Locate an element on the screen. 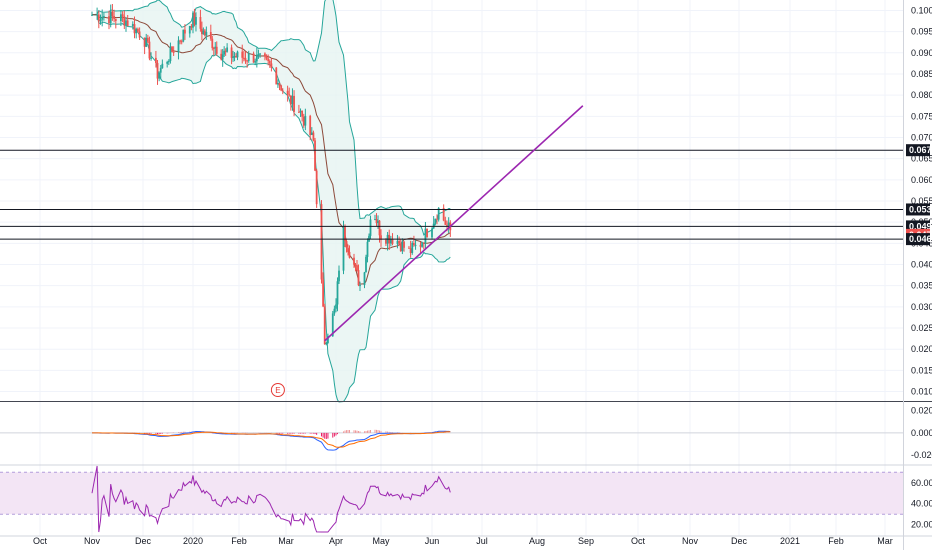  x-axis-tick-label: 2020 is located at coordinates (193, 541).